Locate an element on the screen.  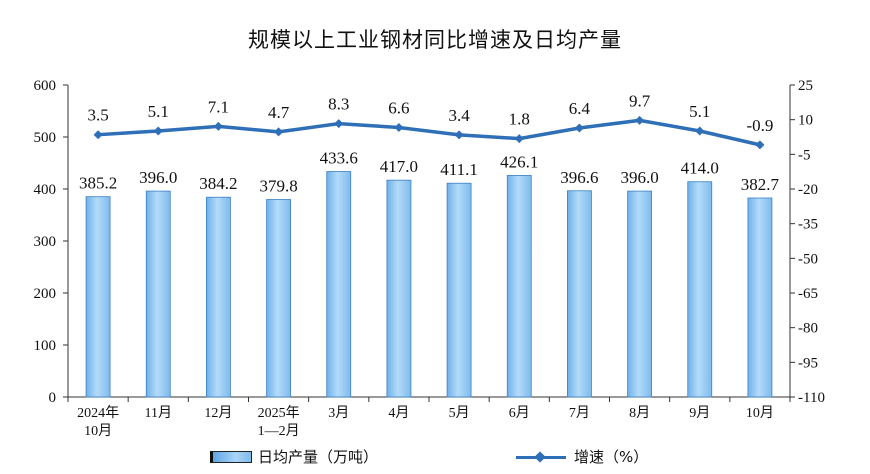
x-tick-label: 1—2月 is located at coordinates (279, 431).